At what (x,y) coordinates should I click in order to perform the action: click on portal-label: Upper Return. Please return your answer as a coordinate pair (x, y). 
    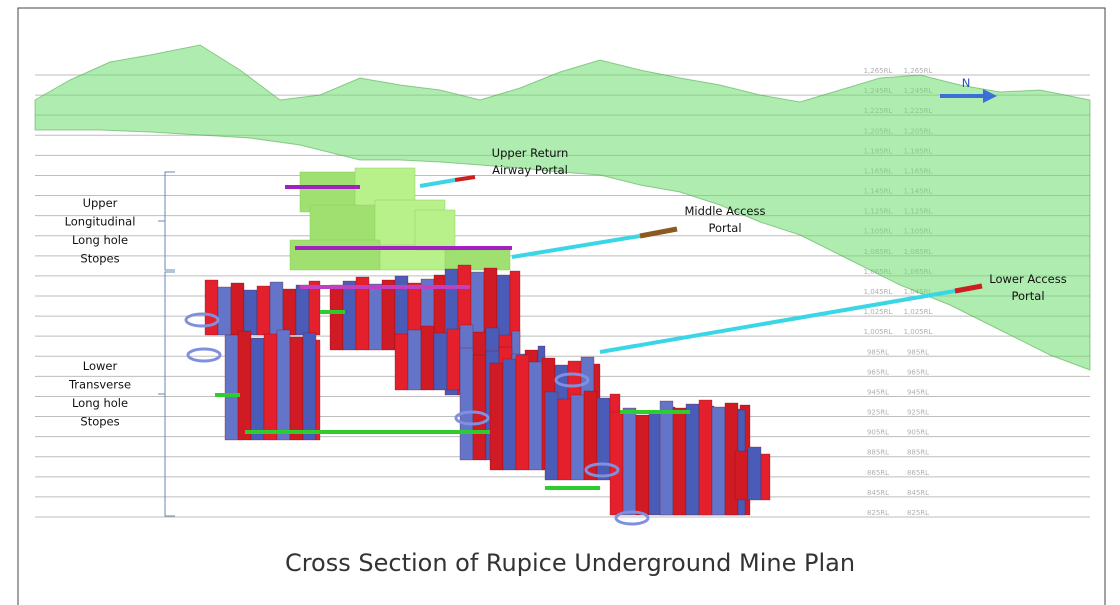
    Looking at the image, I should click on (530, 153).